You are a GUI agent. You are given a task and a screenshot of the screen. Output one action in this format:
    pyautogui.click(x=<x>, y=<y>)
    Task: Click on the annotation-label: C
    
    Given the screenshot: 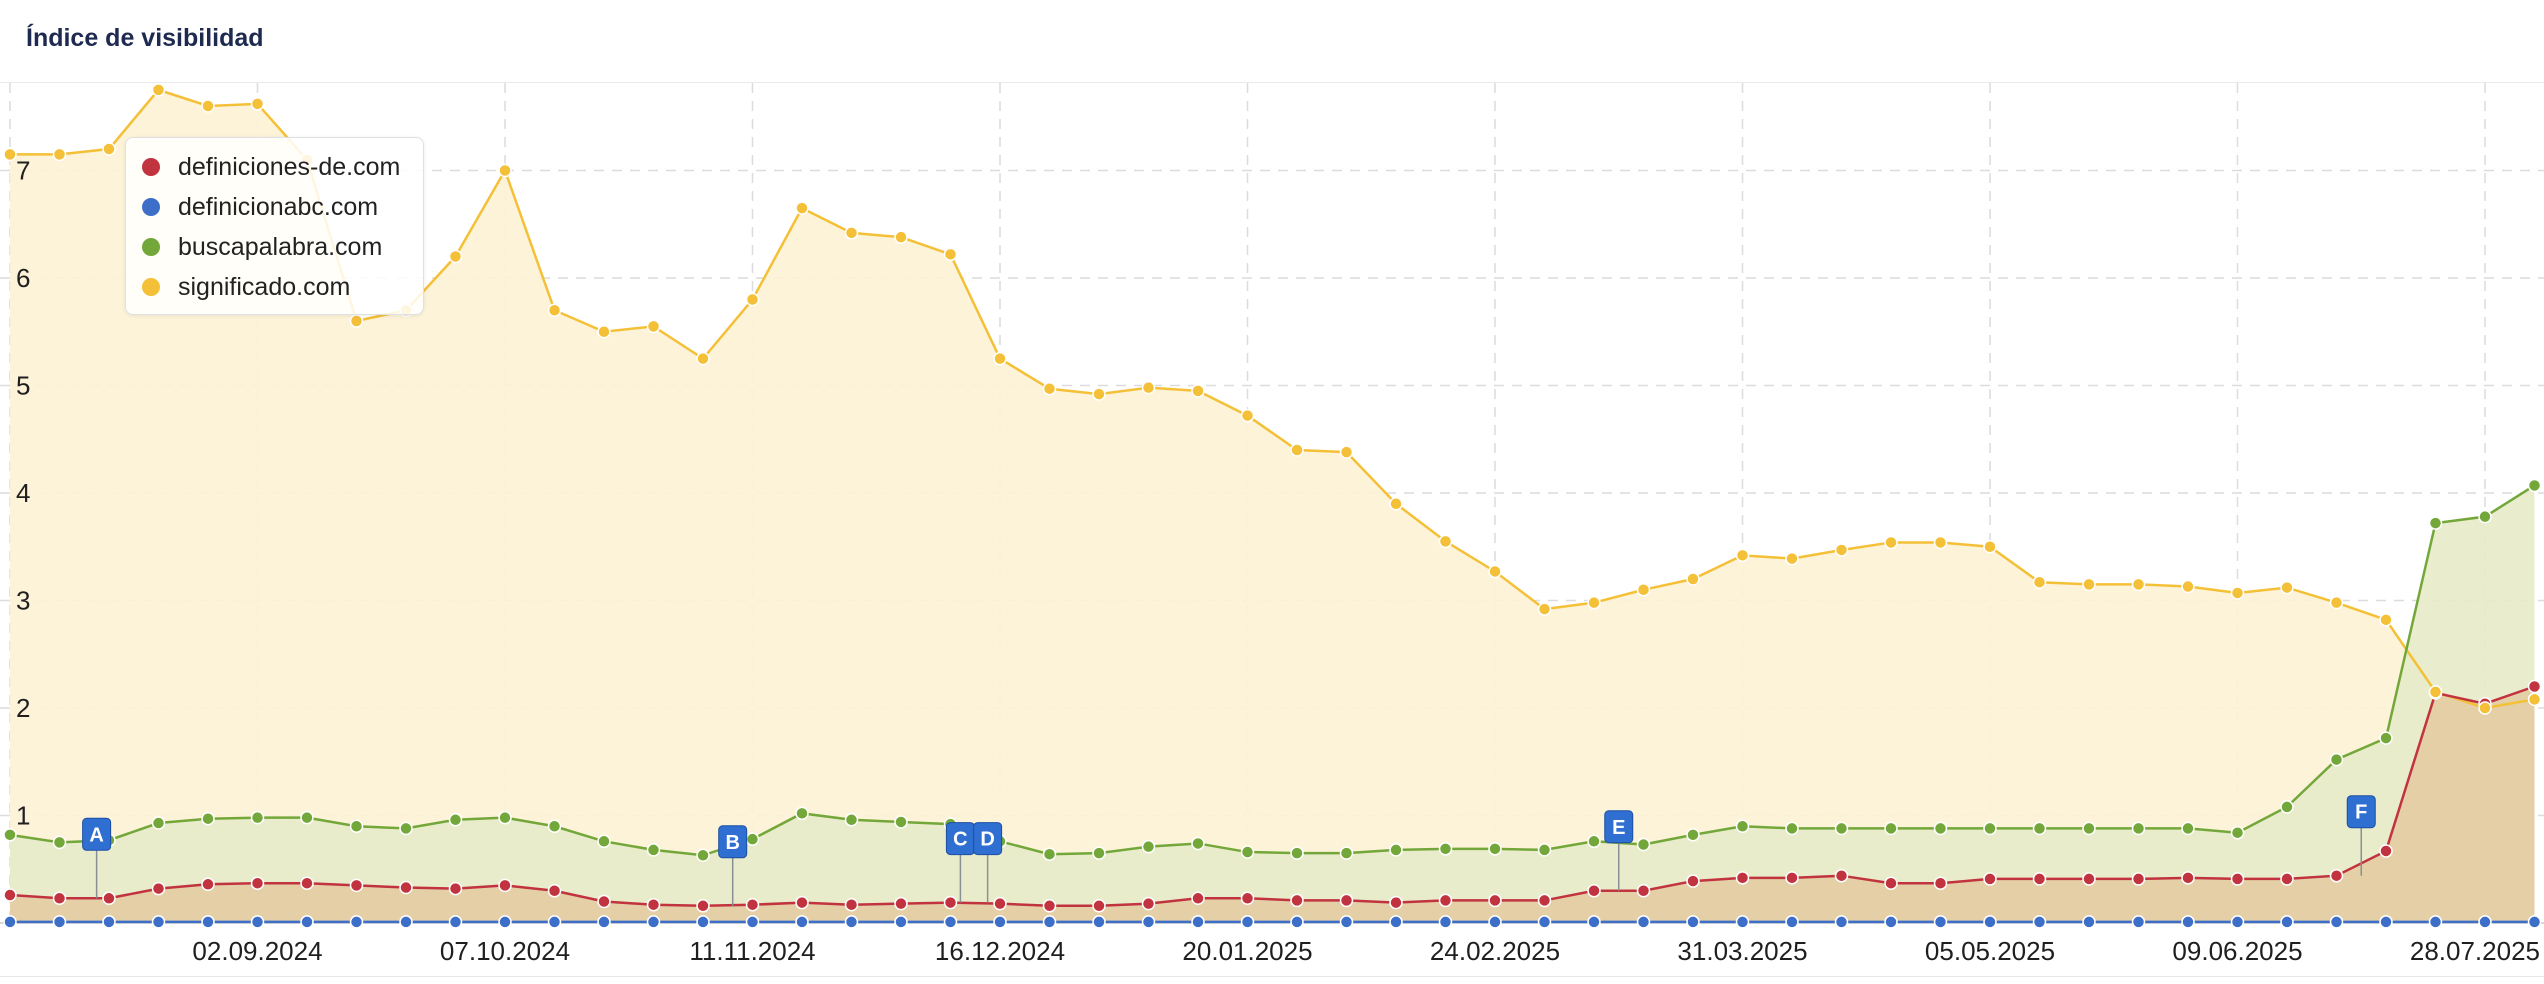 What is the action you would take?
    pyautogui.click(x=960, y=840)
    